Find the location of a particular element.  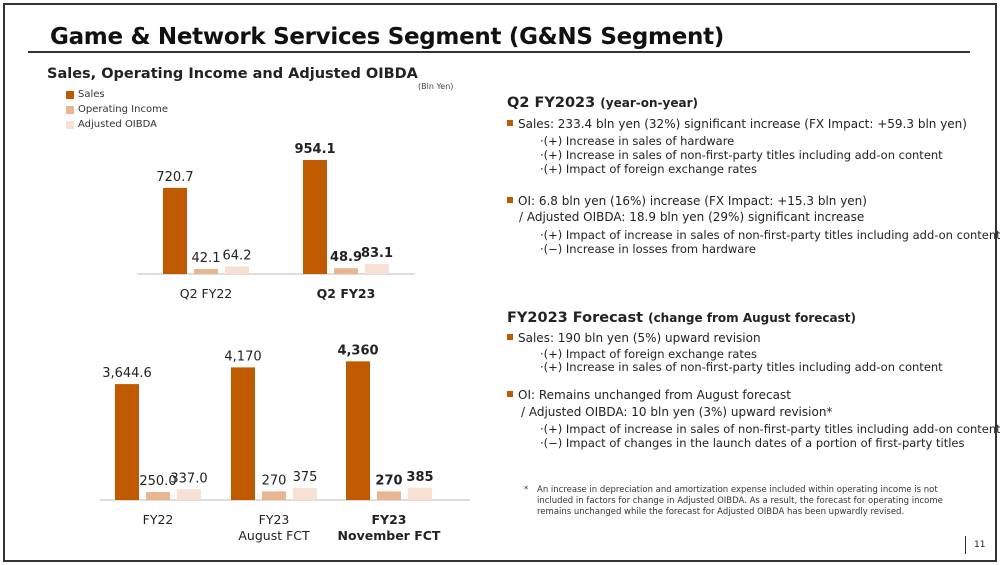

legend-oibda: Adjusted OIBDA is located at coordinates (111, 124).